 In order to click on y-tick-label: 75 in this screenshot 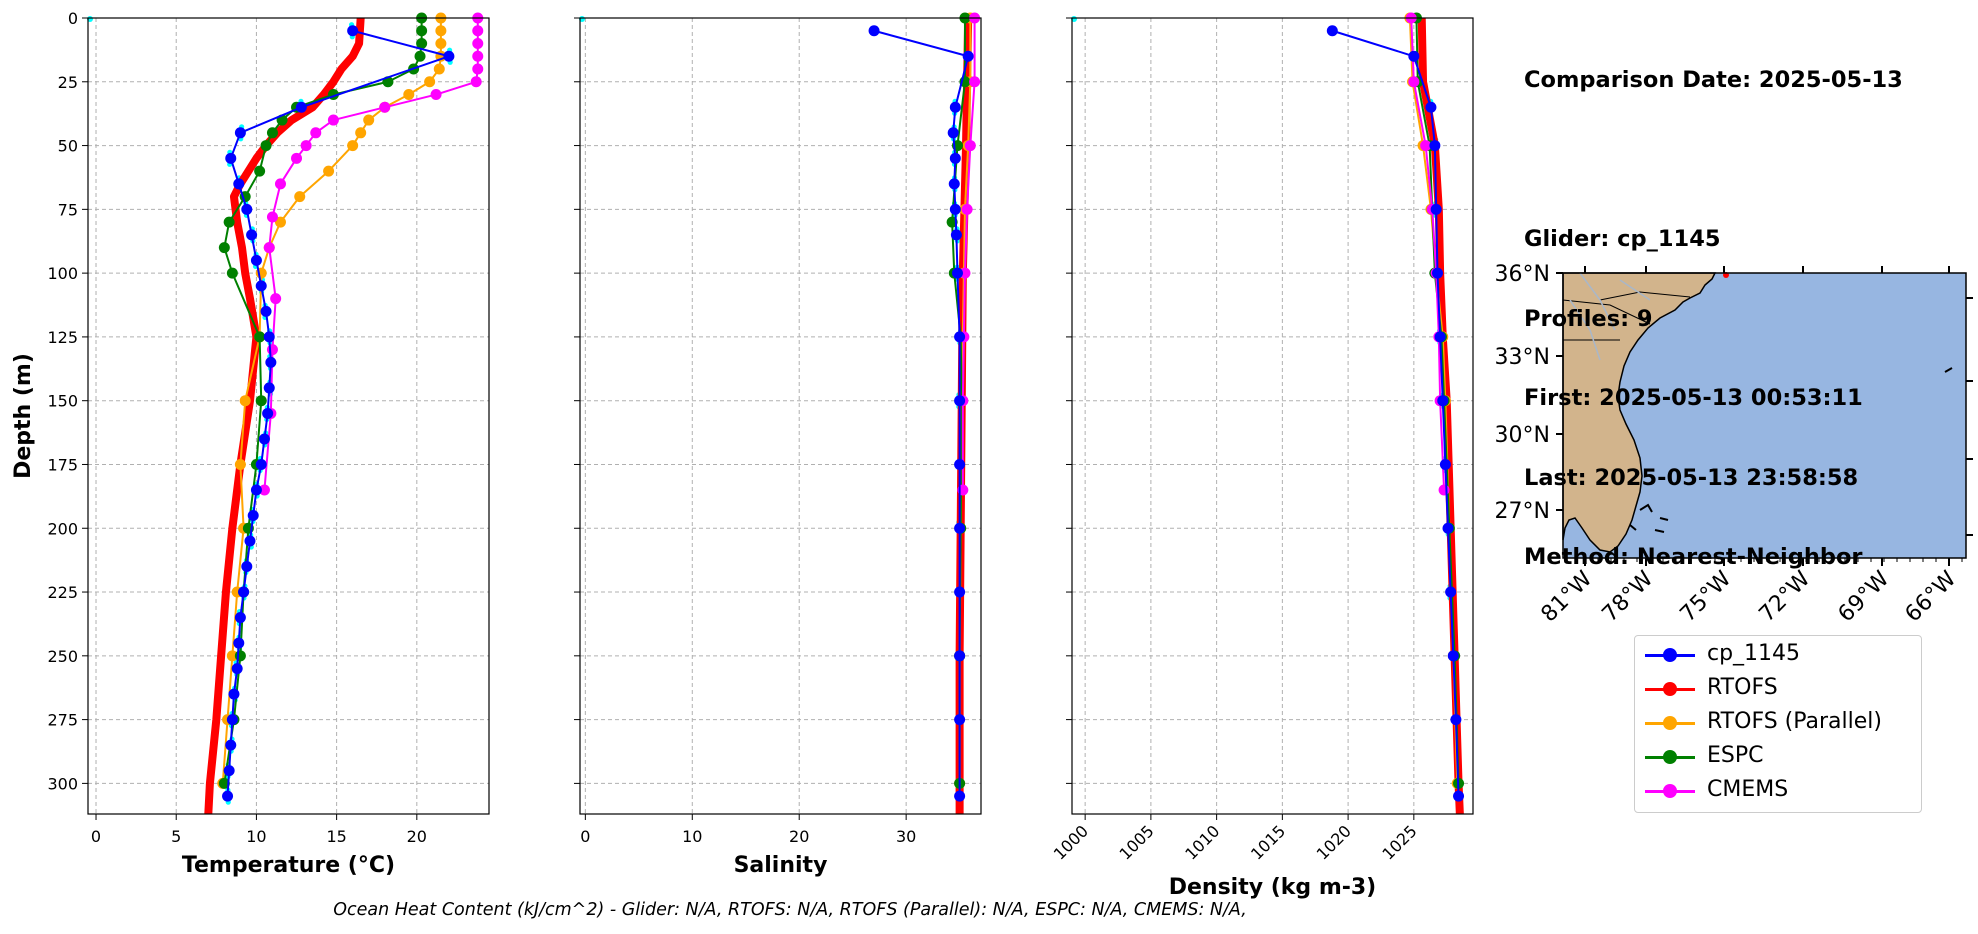, I will do `click(68, 209)`.